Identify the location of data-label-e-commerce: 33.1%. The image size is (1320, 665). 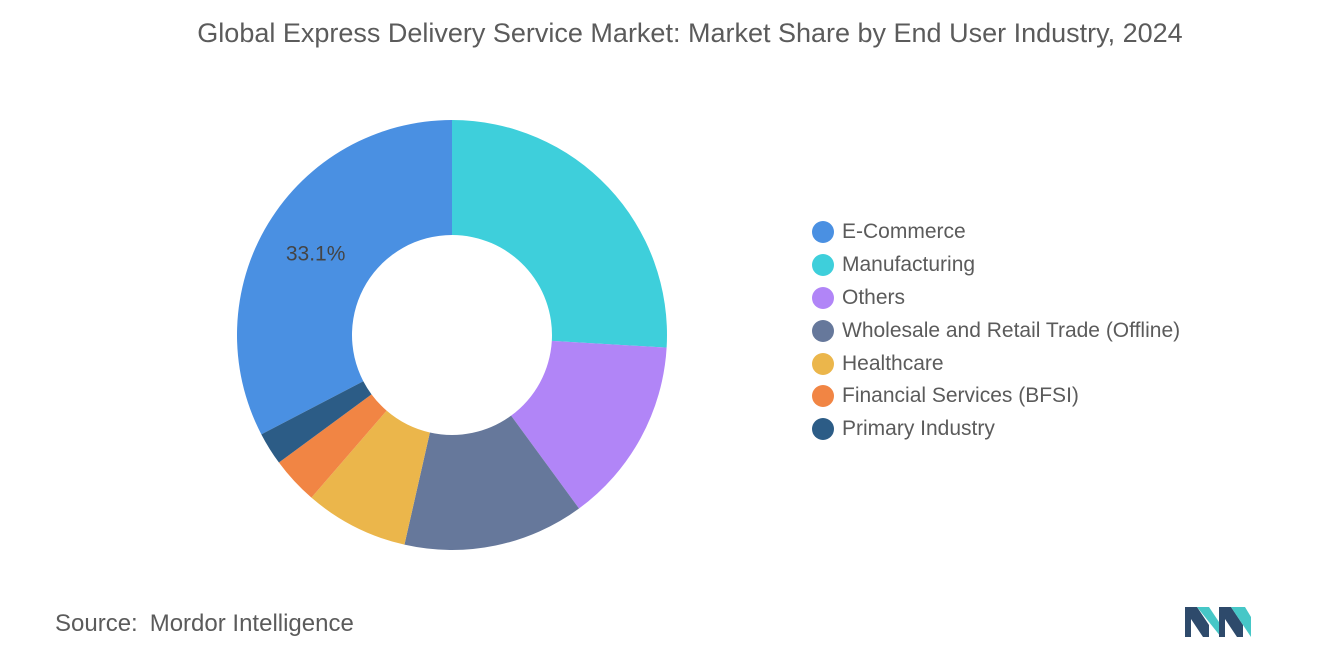
(316, 253).